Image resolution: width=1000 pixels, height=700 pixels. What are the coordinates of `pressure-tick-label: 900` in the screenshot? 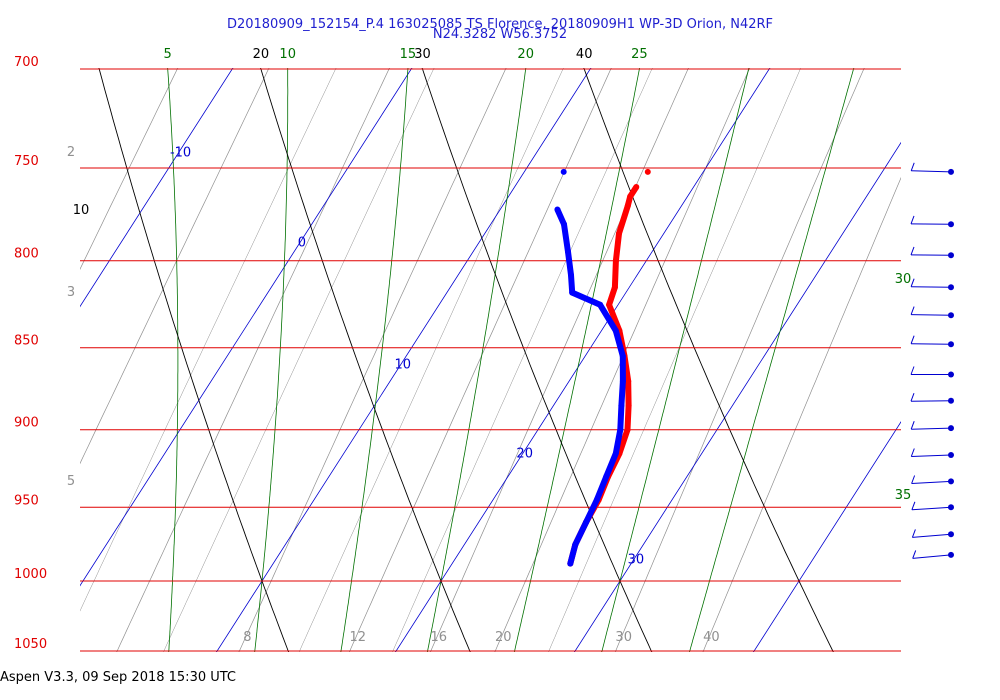 It's located at (26, 423).